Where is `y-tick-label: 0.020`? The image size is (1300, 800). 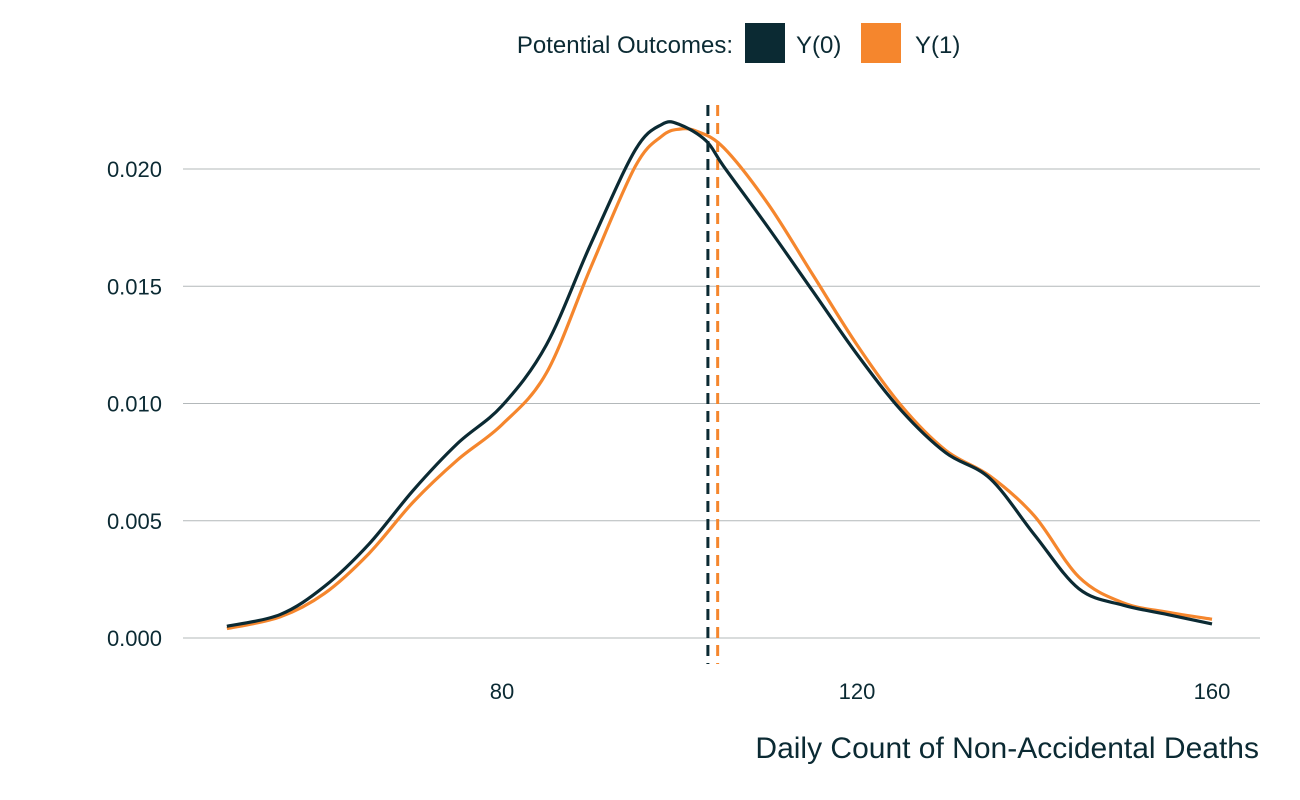
y-tick-label: 0.020 is located at coordinates (134, 169).